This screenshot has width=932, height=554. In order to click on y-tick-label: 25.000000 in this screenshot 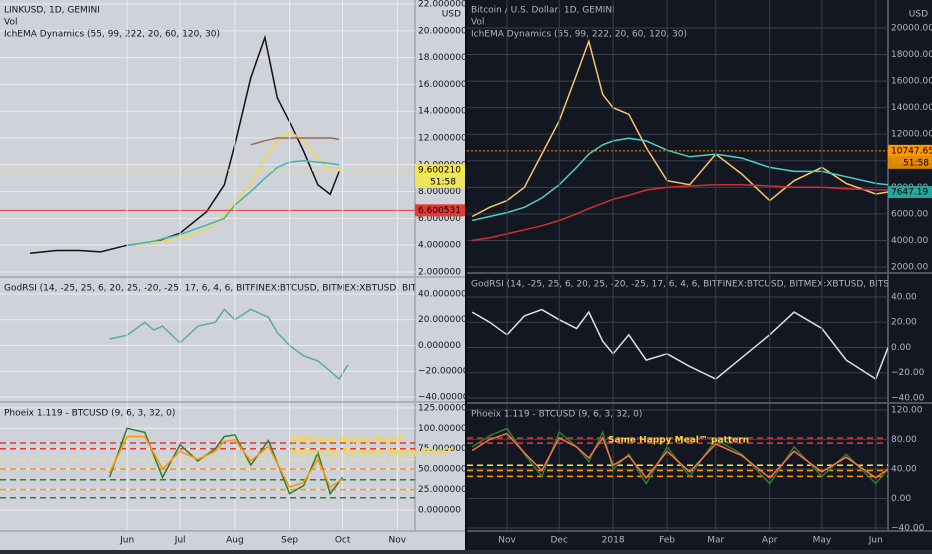, I will do `click(442, 490)`.